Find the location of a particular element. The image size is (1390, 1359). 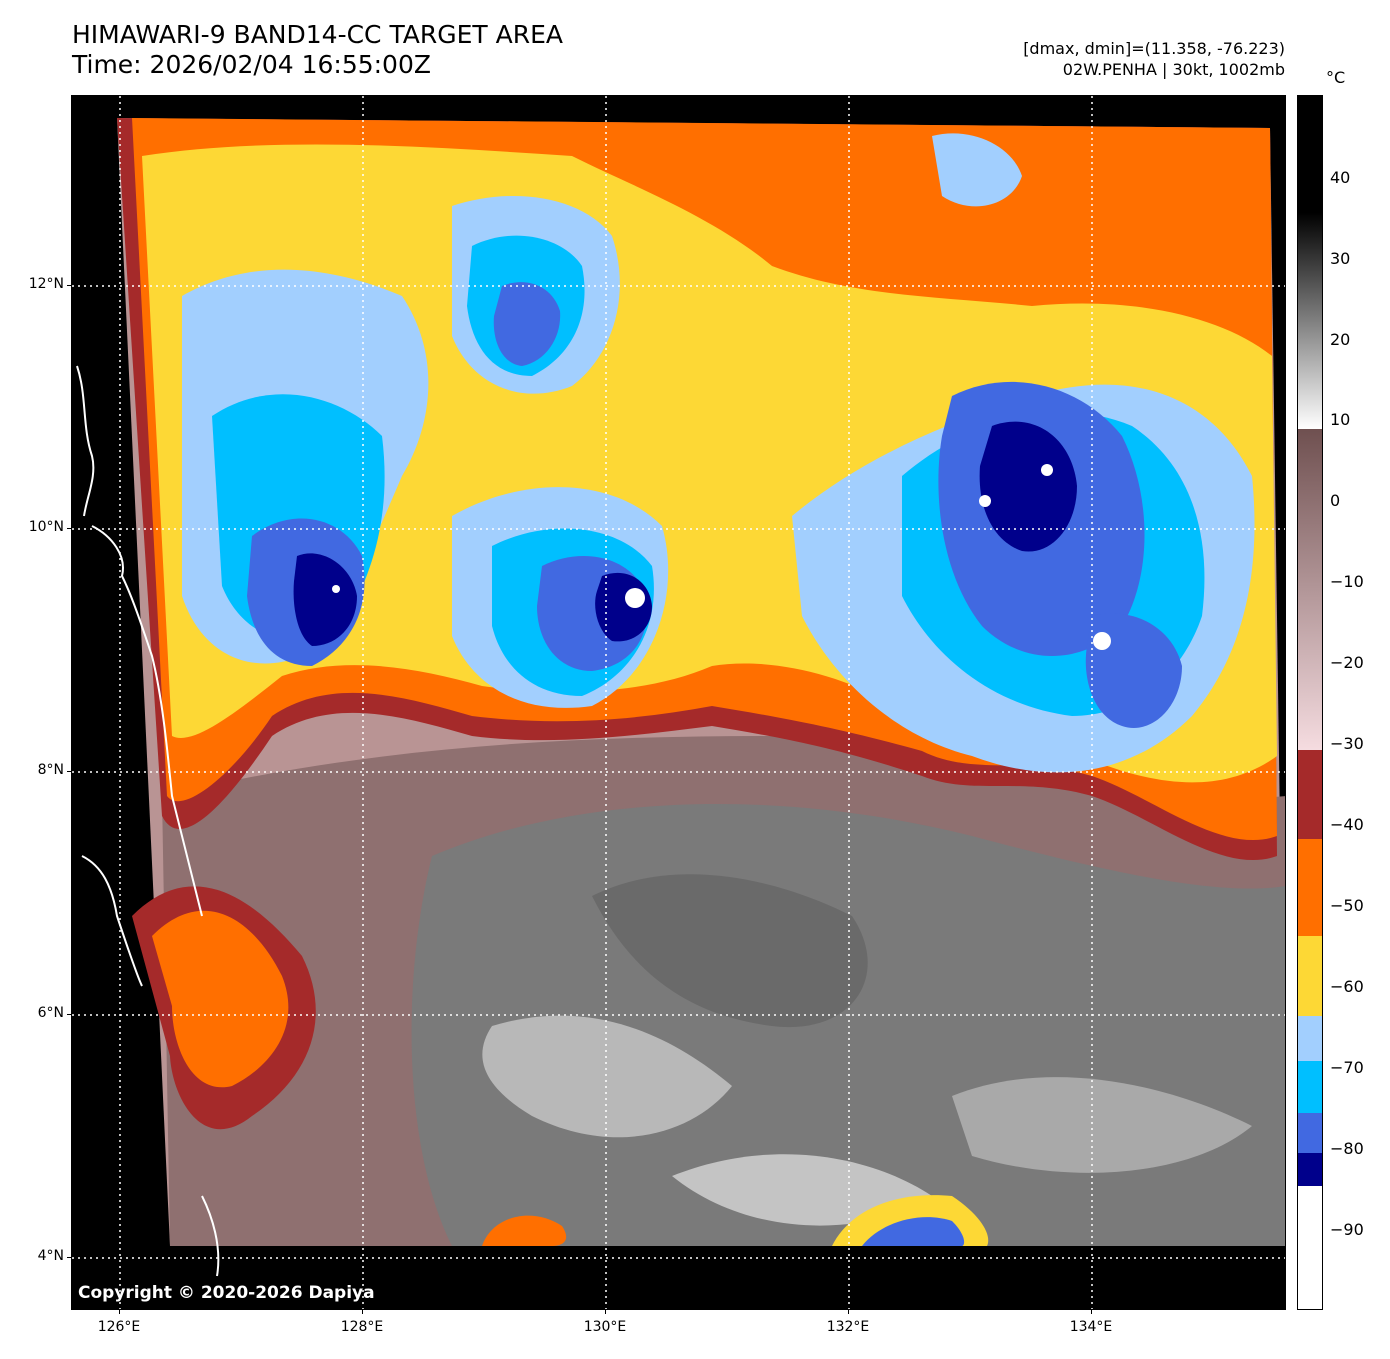

lon-label-134e: 134°E is located at coordinates (1091, 1327).